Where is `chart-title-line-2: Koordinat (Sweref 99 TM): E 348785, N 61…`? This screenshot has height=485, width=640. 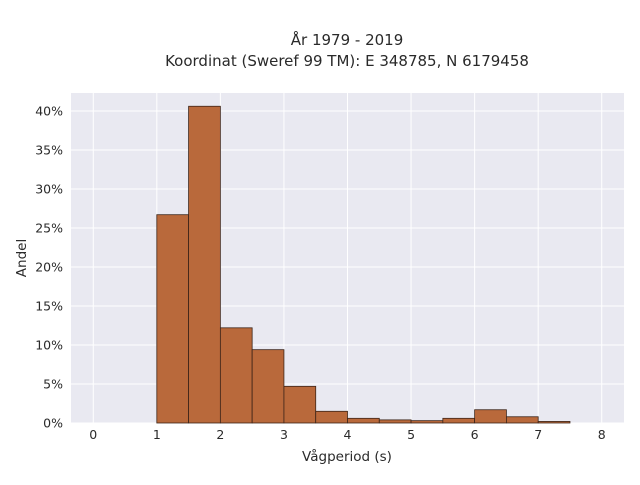
chart-title-line-2: Koordinat (Sweref 99 TM): E 348785, N 61… is located at coordinates (347, 61).